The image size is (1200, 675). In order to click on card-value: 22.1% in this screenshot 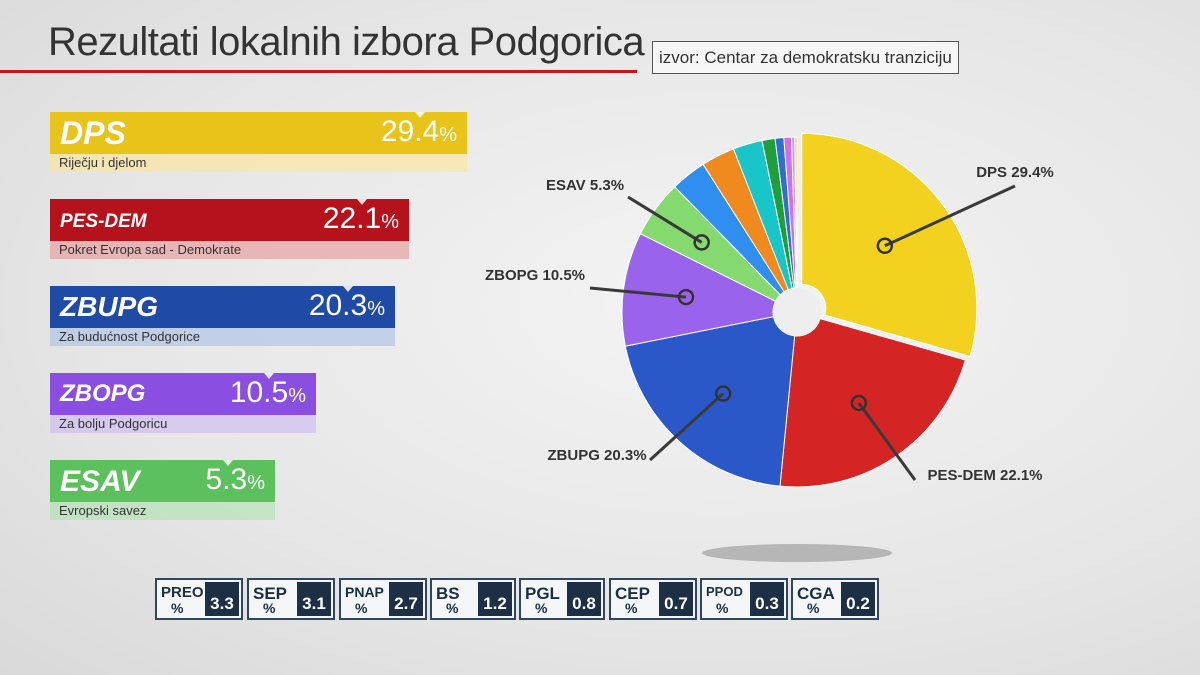, I will do `click(361, 219)`.